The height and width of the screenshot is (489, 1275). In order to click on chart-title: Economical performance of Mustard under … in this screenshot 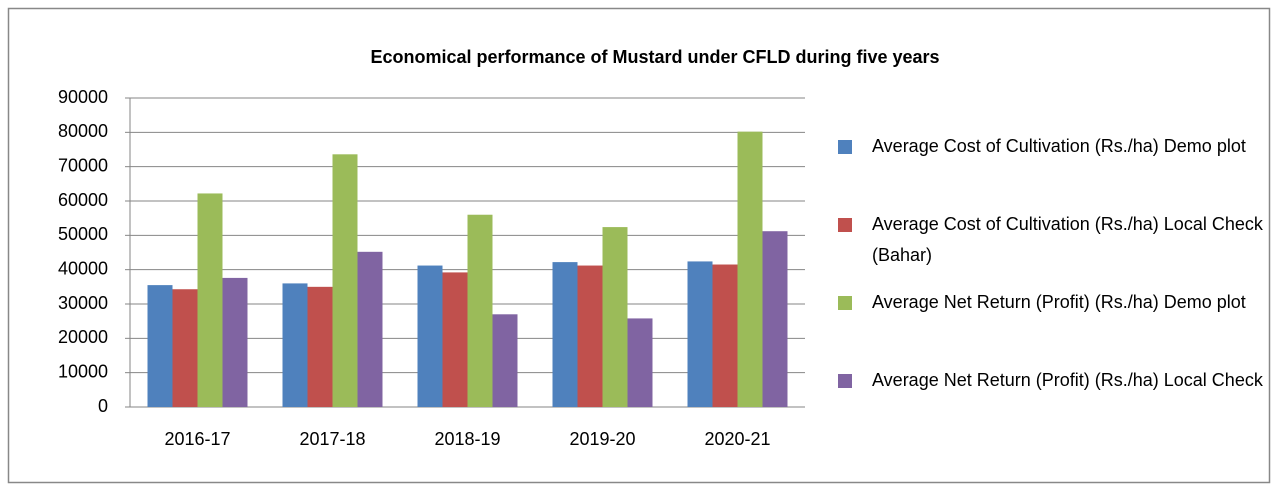, I will do `click(654, 57)`.